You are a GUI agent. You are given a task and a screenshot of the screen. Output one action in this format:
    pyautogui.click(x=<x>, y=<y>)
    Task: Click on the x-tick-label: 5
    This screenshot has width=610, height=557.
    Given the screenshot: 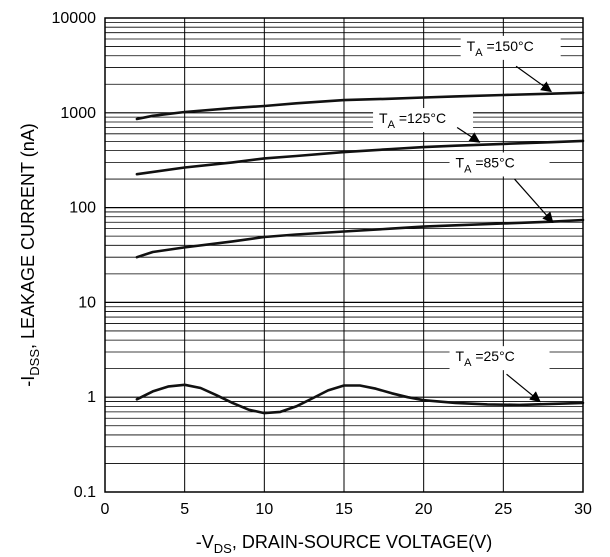 What is the action you would take?
    pyautogui.click(x=184, y=509)
    